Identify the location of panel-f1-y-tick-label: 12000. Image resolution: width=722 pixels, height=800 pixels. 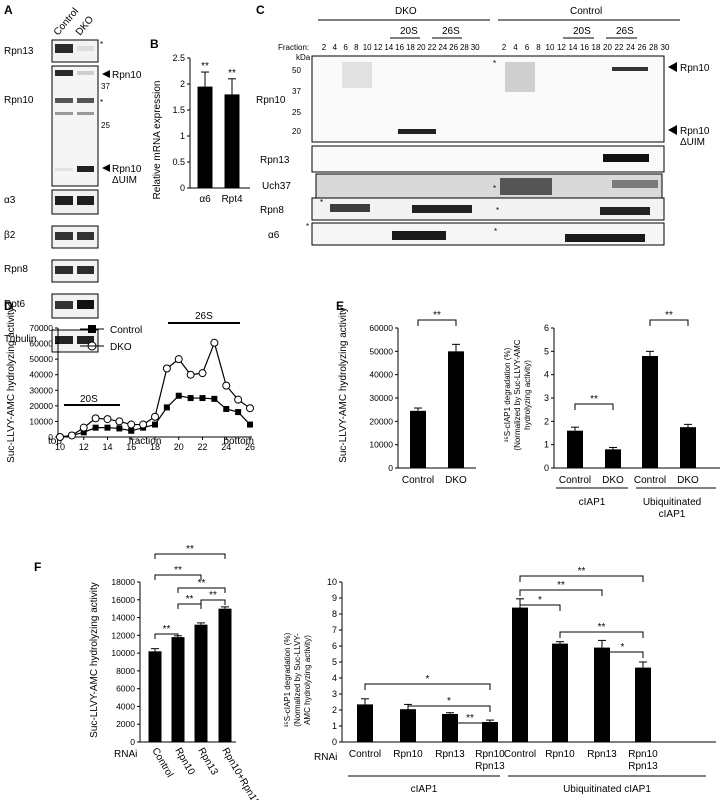
(123, 635).